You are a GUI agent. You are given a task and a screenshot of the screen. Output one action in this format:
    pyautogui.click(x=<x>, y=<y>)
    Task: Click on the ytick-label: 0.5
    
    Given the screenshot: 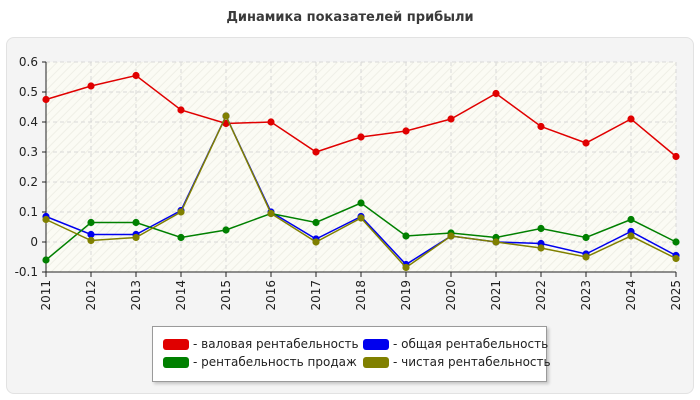 What is the action you would take?
    pyautogui.click(x=28, y=92)
    